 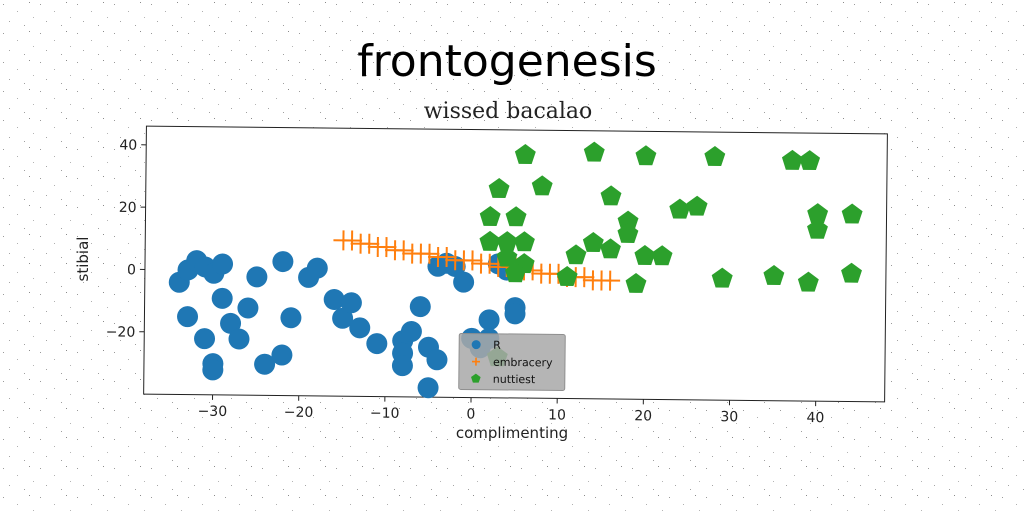 I want to click on x-tick-label: 0, so click(x=470, y=414).